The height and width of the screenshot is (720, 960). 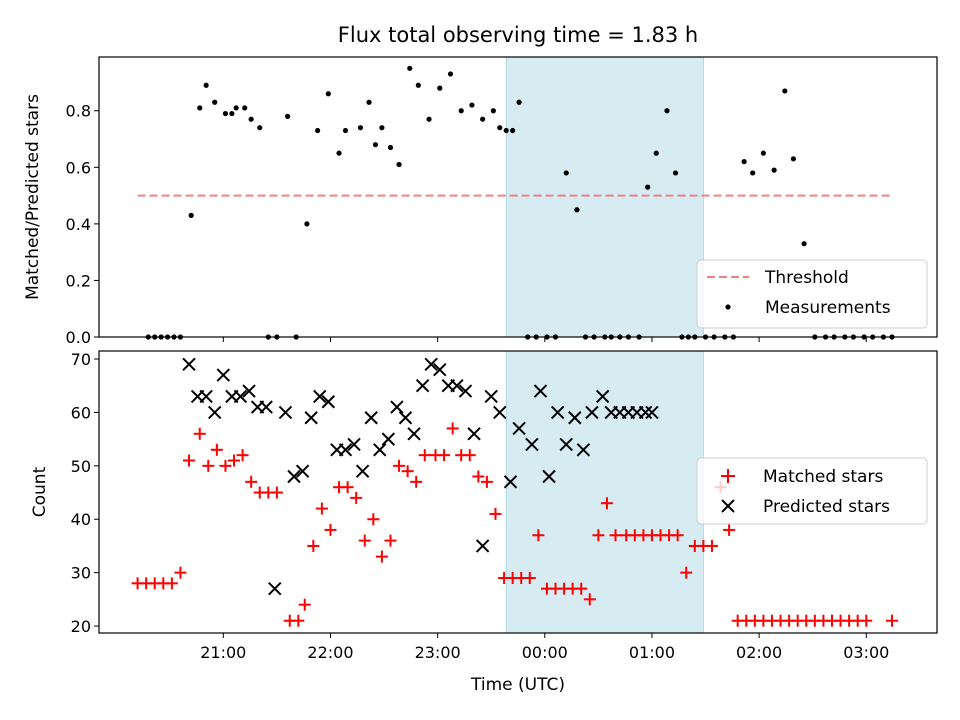 I want to click on bottom-legend-box, so click(x=812, y=491).